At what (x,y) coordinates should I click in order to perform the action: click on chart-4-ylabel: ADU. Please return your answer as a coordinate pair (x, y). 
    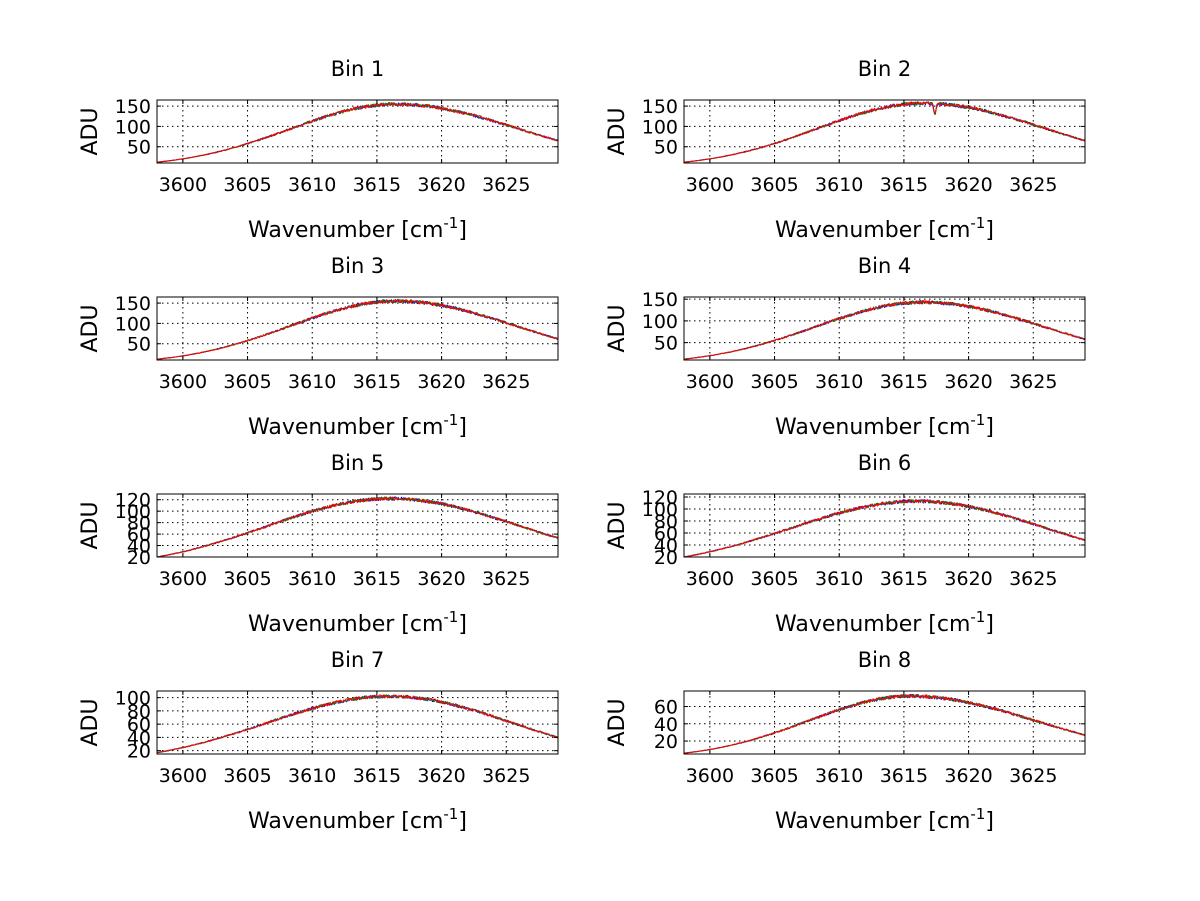
    Looking at the image, I should click on (617, 328).